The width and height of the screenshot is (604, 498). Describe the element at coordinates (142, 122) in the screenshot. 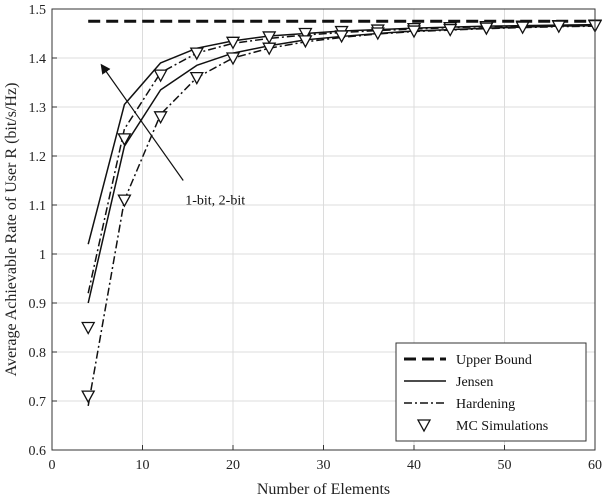

I see `annotation-arrow` at that location.